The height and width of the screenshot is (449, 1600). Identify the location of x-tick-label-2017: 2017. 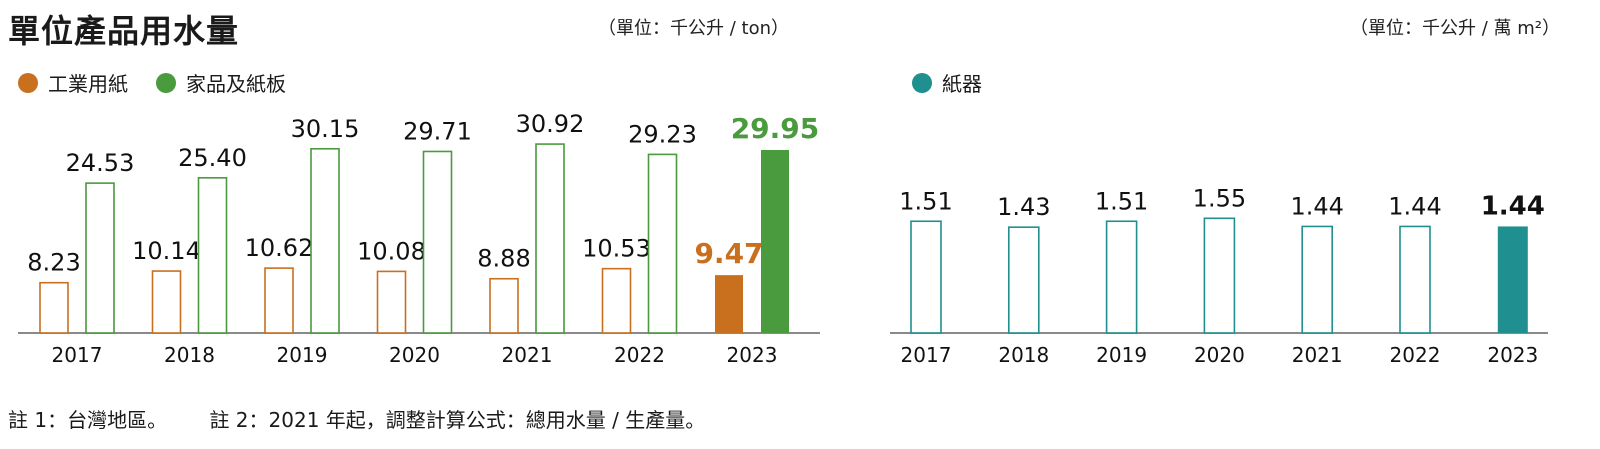
(77, 355).